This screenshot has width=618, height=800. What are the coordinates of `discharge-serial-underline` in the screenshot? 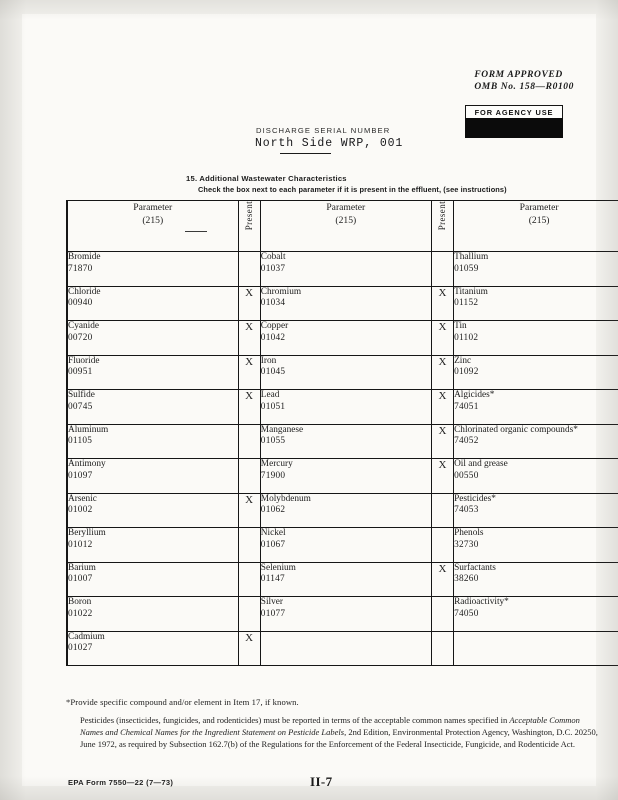 It's located at (305, 154).